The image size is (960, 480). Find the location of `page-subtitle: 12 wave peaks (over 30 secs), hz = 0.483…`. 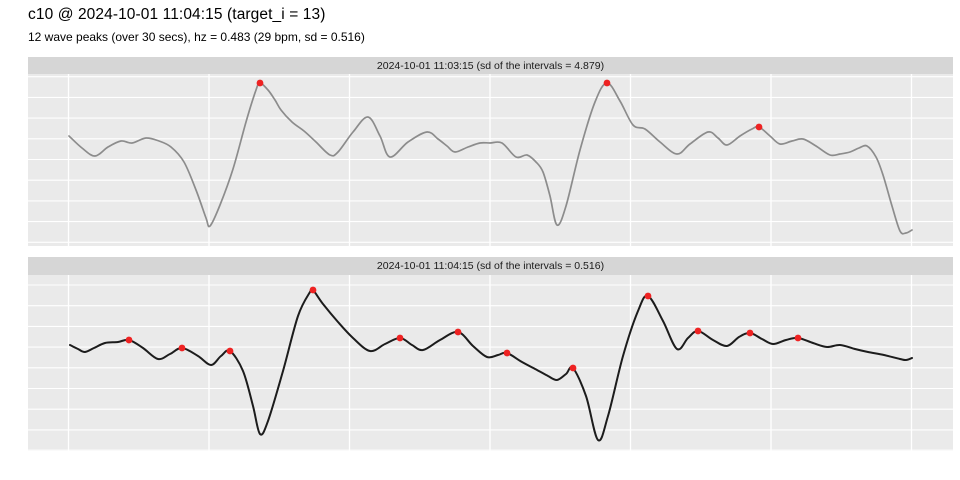

page-subtitle: 12 wave peaks (over 30 secs), hz = 0.483… is located at coordinates (196, 37).